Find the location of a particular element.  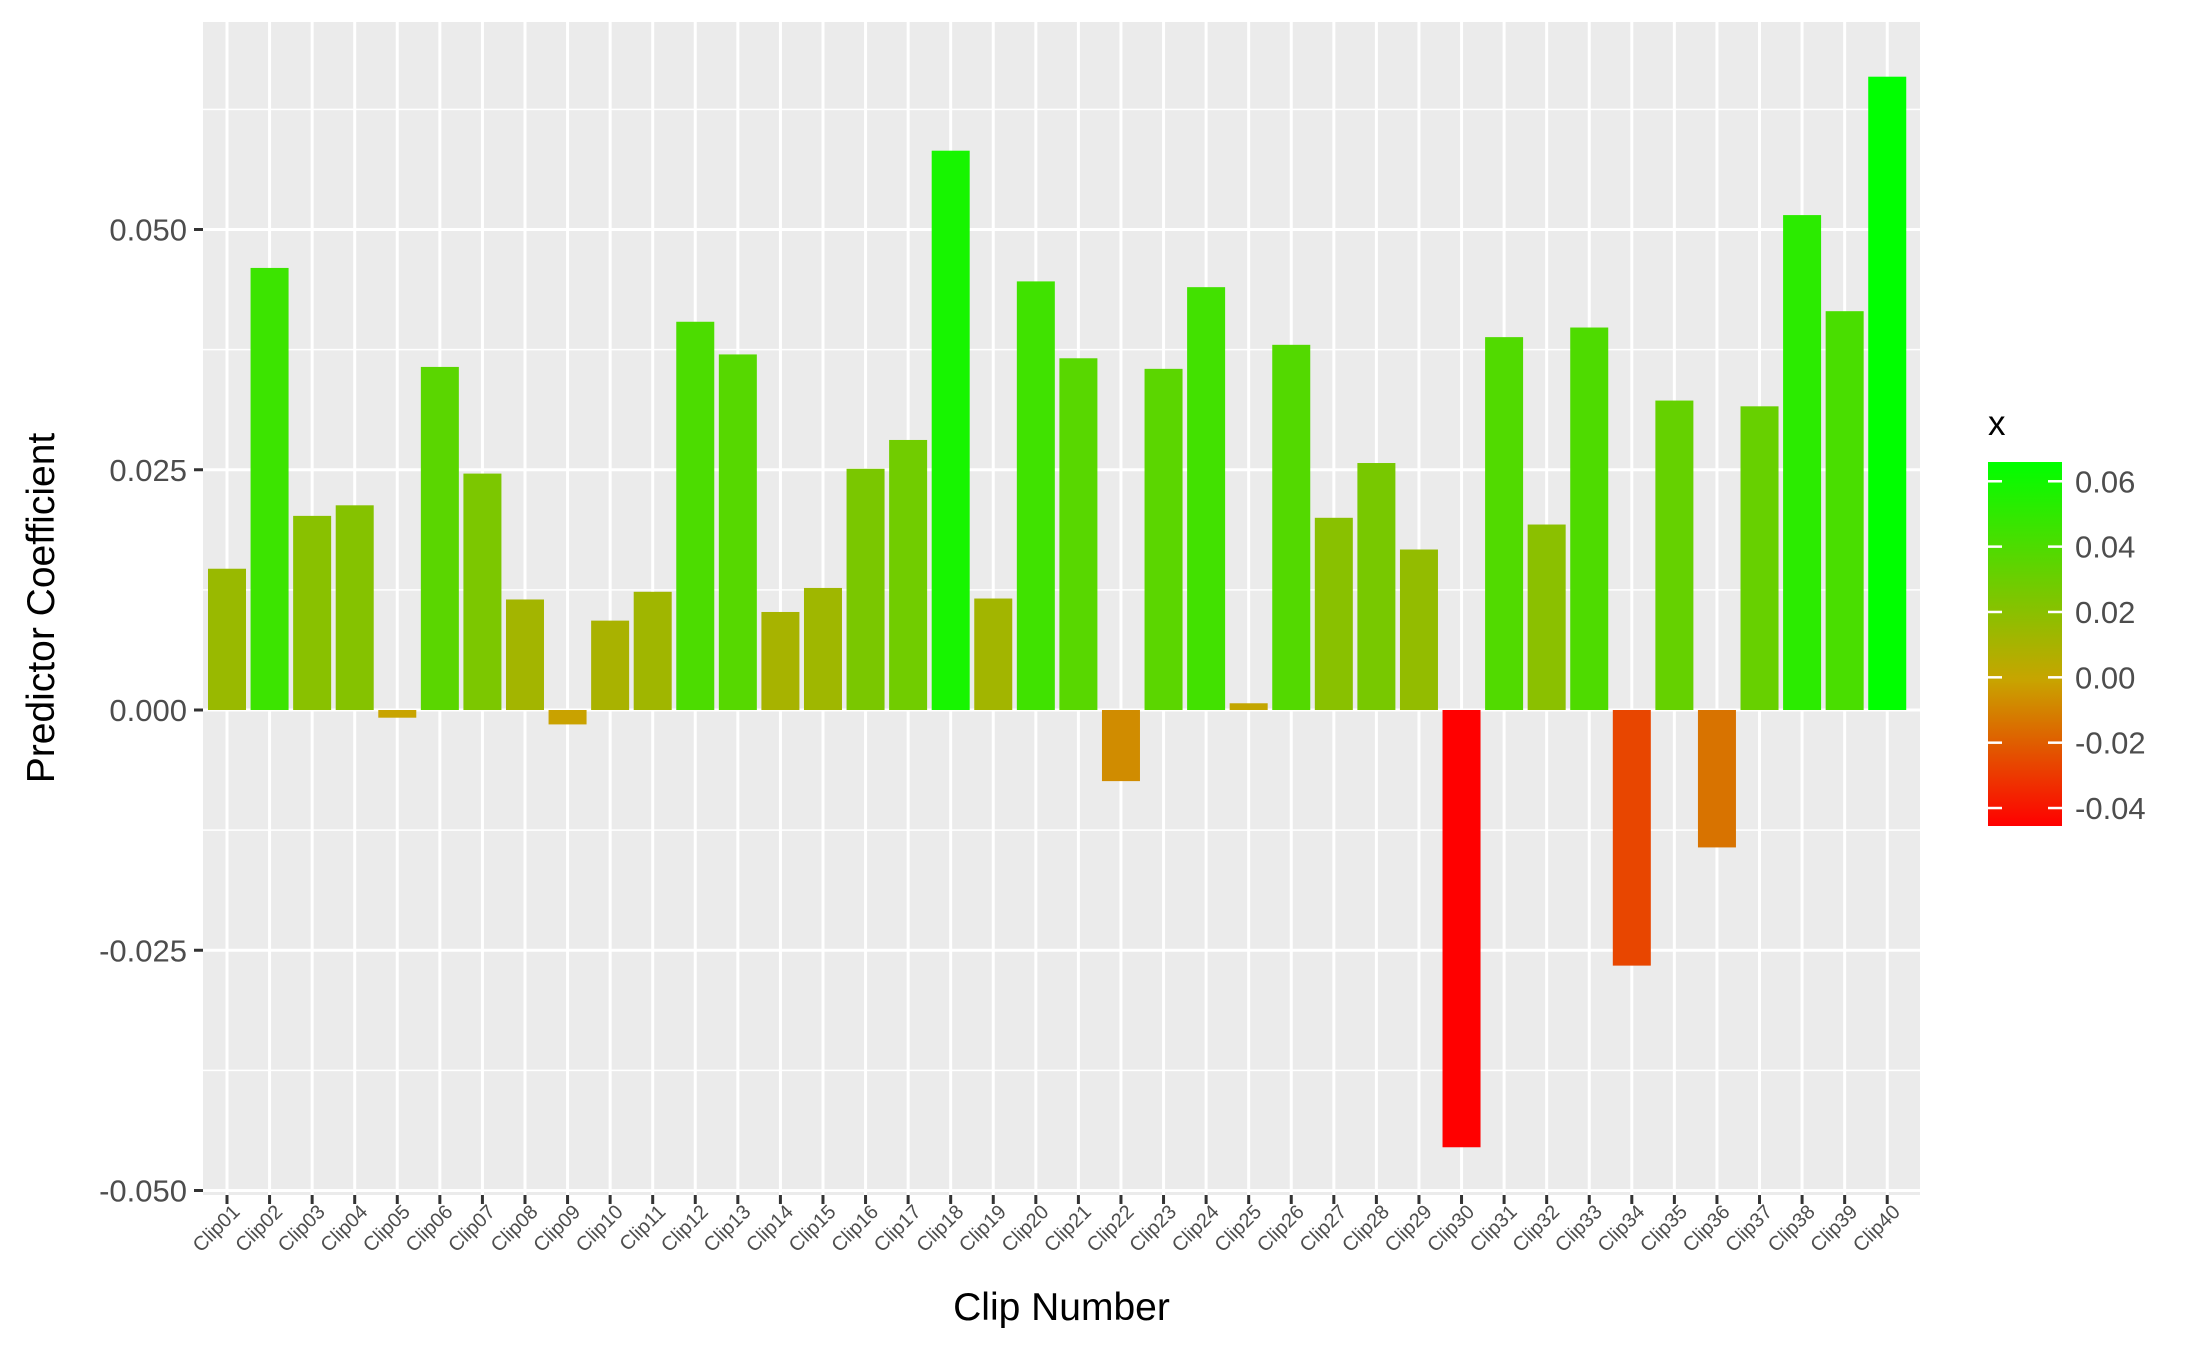

x-tick-label: Clip19 is located at coordinates (983, 1229).